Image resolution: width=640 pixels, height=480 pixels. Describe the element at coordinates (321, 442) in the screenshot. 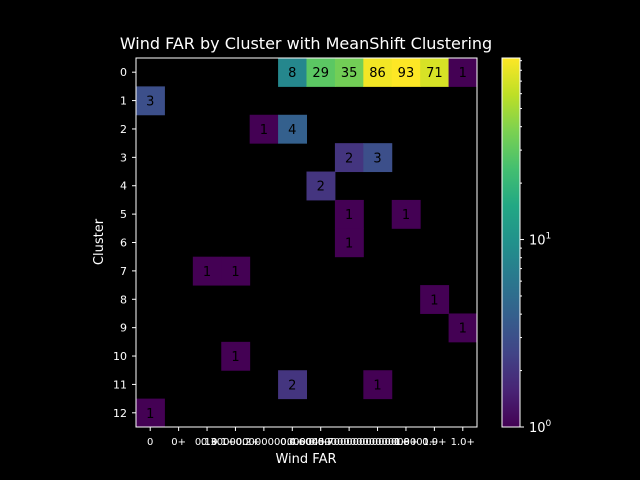

I see `x-tick-label: 0.5+` at that location.